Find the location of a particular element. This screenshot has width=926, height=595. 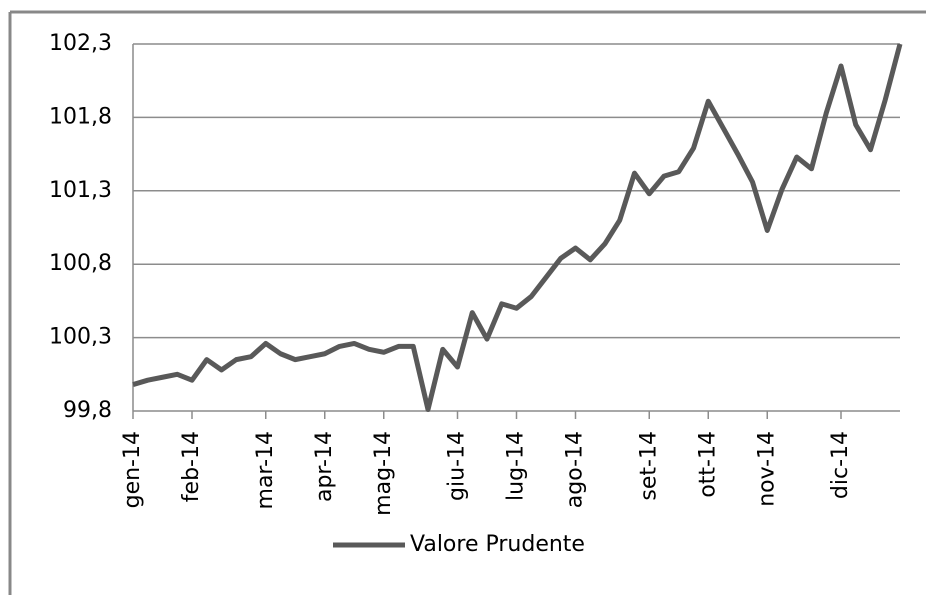

y-tick-label: 100,8 is located at coordinates (80, 263).